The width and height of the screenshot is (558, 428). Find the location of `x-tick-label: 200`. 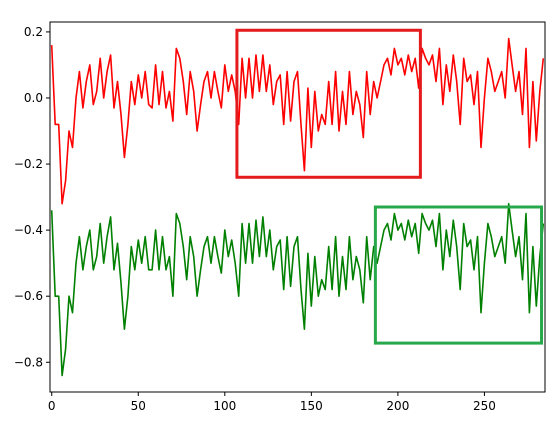

x-tick-label: 200 is located at coordinates (397, 406).